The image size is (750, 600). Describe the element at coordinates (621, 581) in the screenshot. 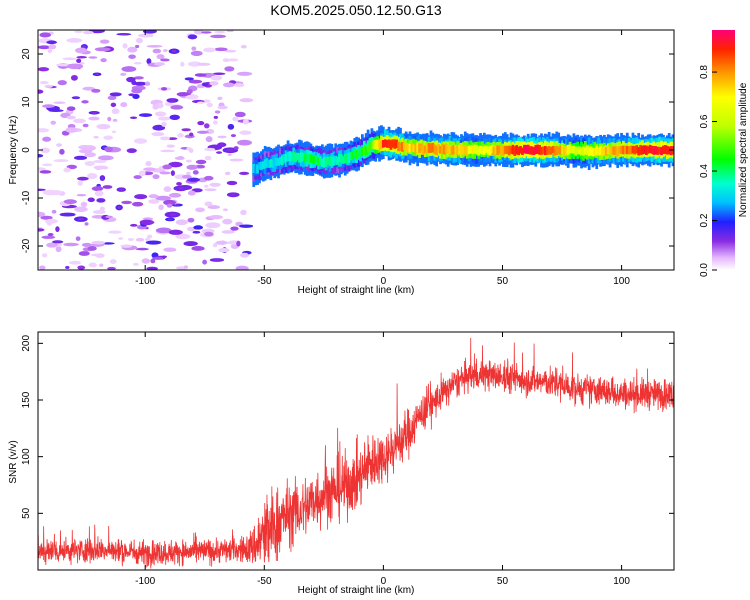

I see `snr-xtick-label: 100` at that location.